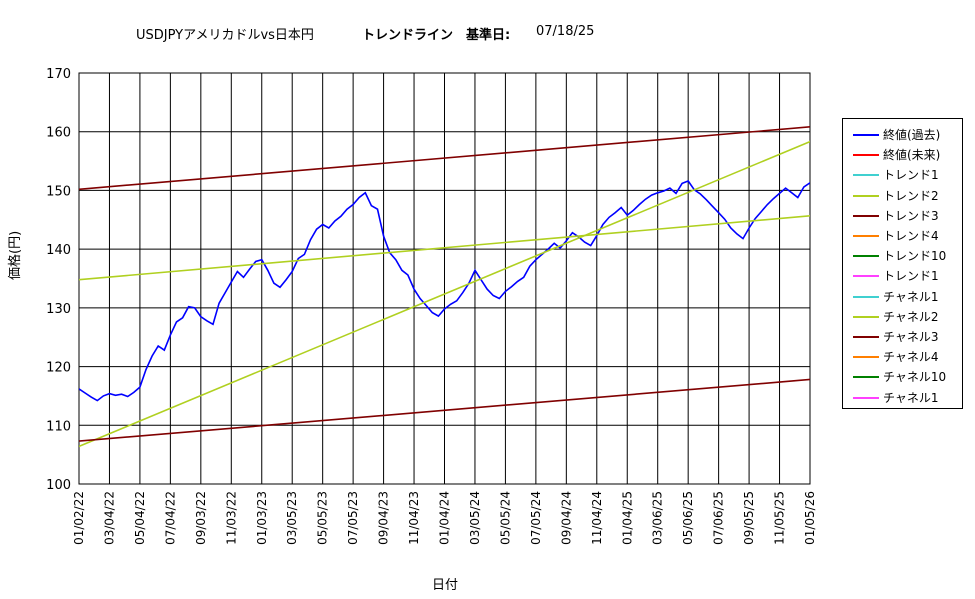 The width and height of the screenshot is (975, 599). Describe the element at coordinates (201, 518) in the screenshot. I see `x-tick-label: 09/03/22` at that location.